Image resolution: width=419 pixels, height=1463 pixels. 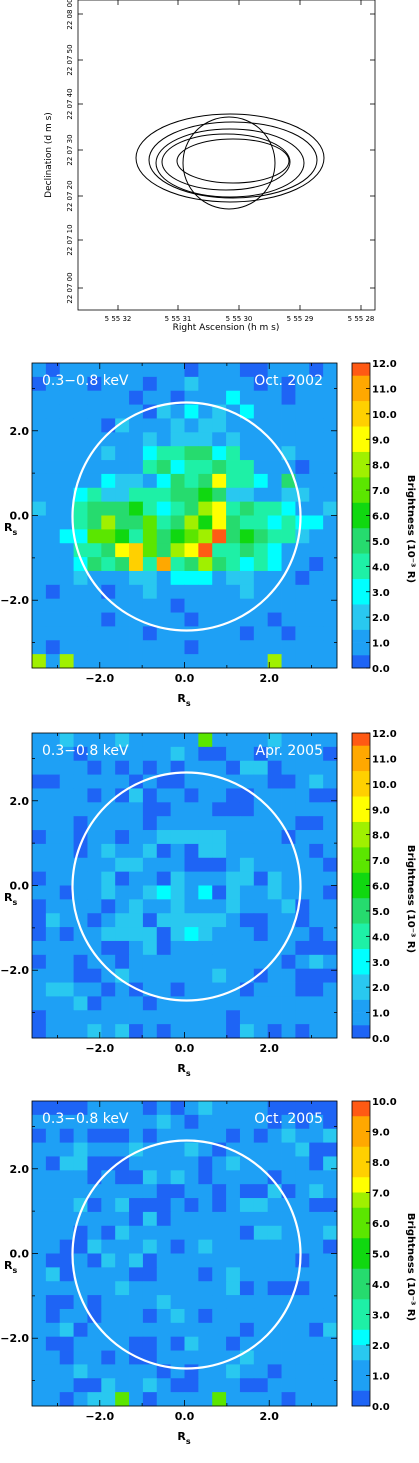 What do you see at coordinates (361, 515) in the screenshot?
I see `colorbar` at bounding box center [361, 515].